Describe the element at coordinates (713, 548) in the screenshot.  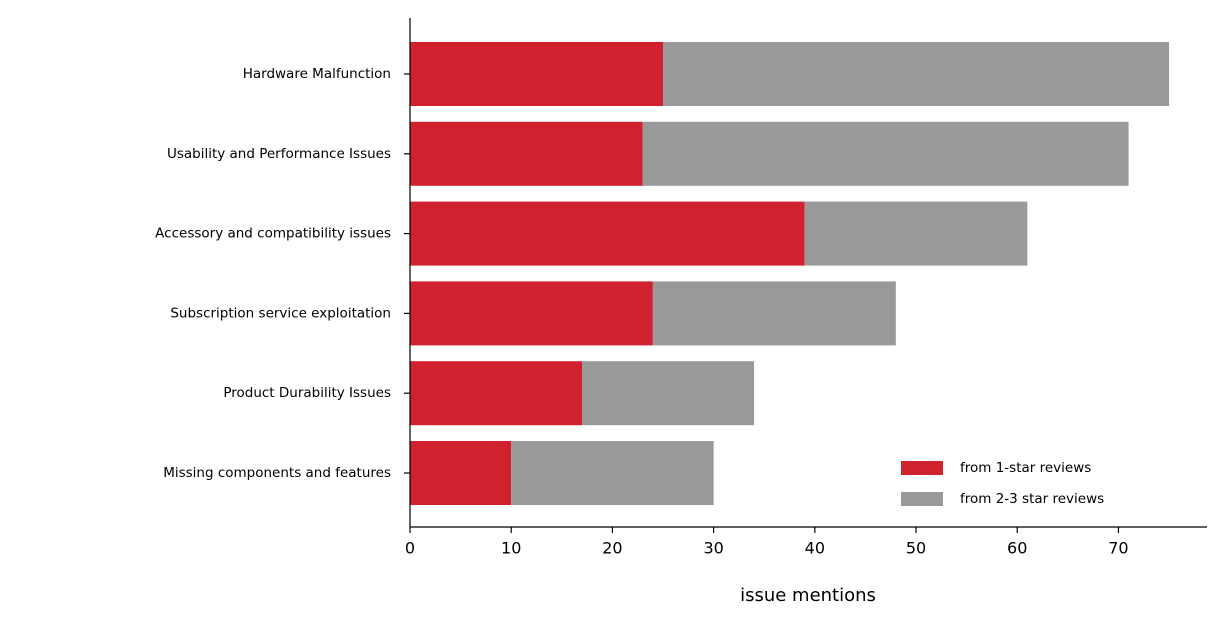
I see `x-tick-label: 30` at that location.